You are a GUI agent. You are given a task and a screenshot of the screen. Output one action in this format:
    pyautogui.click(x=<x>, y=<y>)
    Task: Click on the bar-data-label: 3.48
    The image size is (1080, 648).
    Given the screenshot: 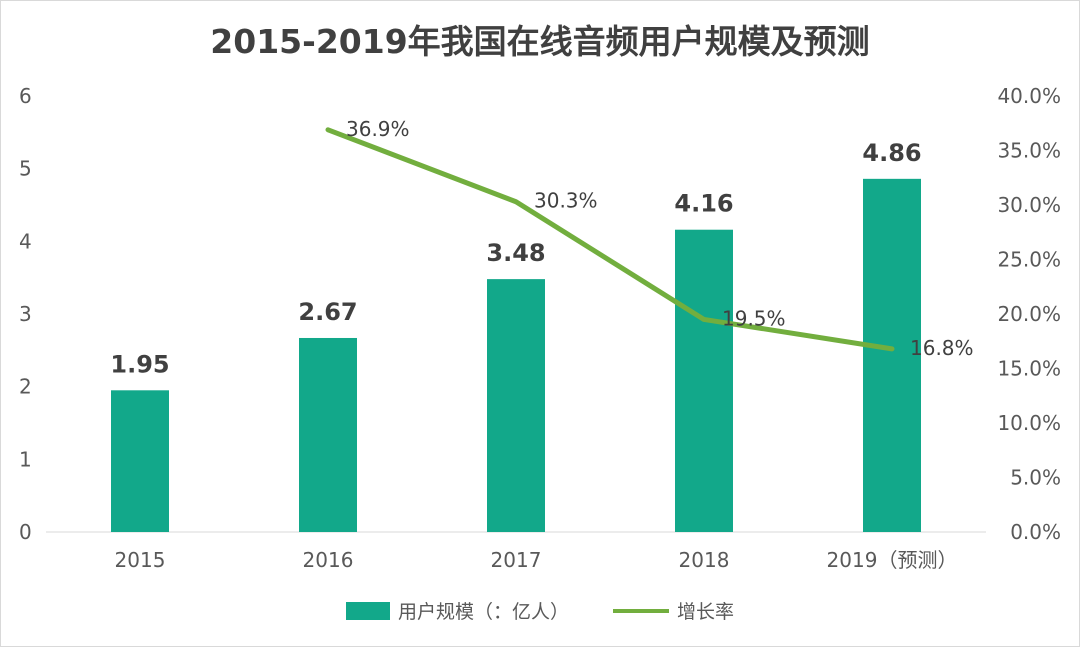 What is the action you would take?
    pyautogui.click(x=515, y=253)
    